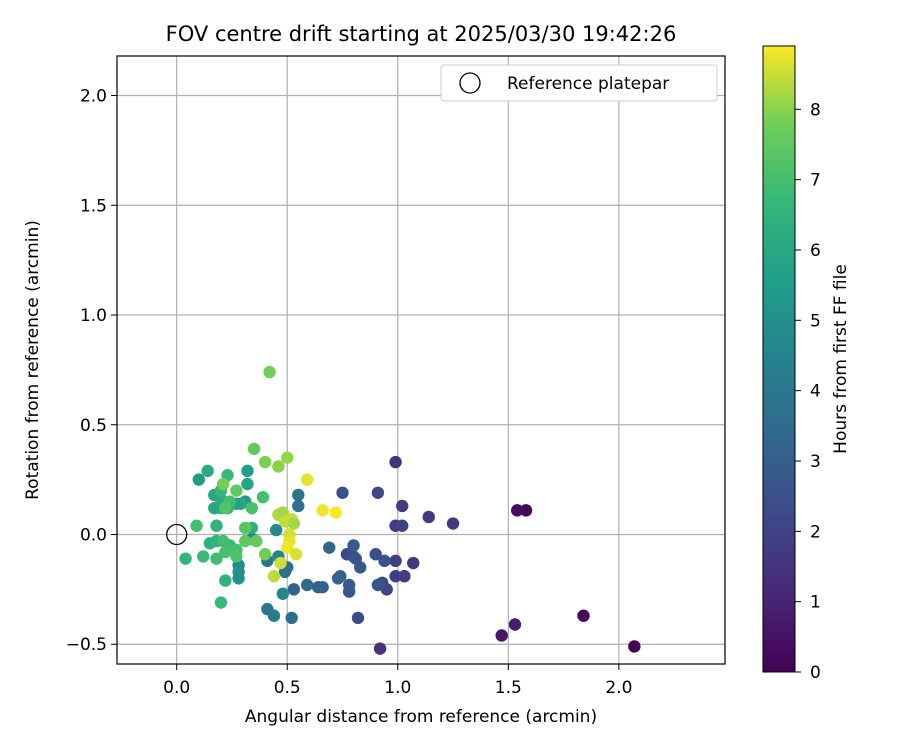 The image size is (900, 750). Describe the element at coordinates (93, 97) in the screenshot. I see `y-tick-label: 2.0` at that location.